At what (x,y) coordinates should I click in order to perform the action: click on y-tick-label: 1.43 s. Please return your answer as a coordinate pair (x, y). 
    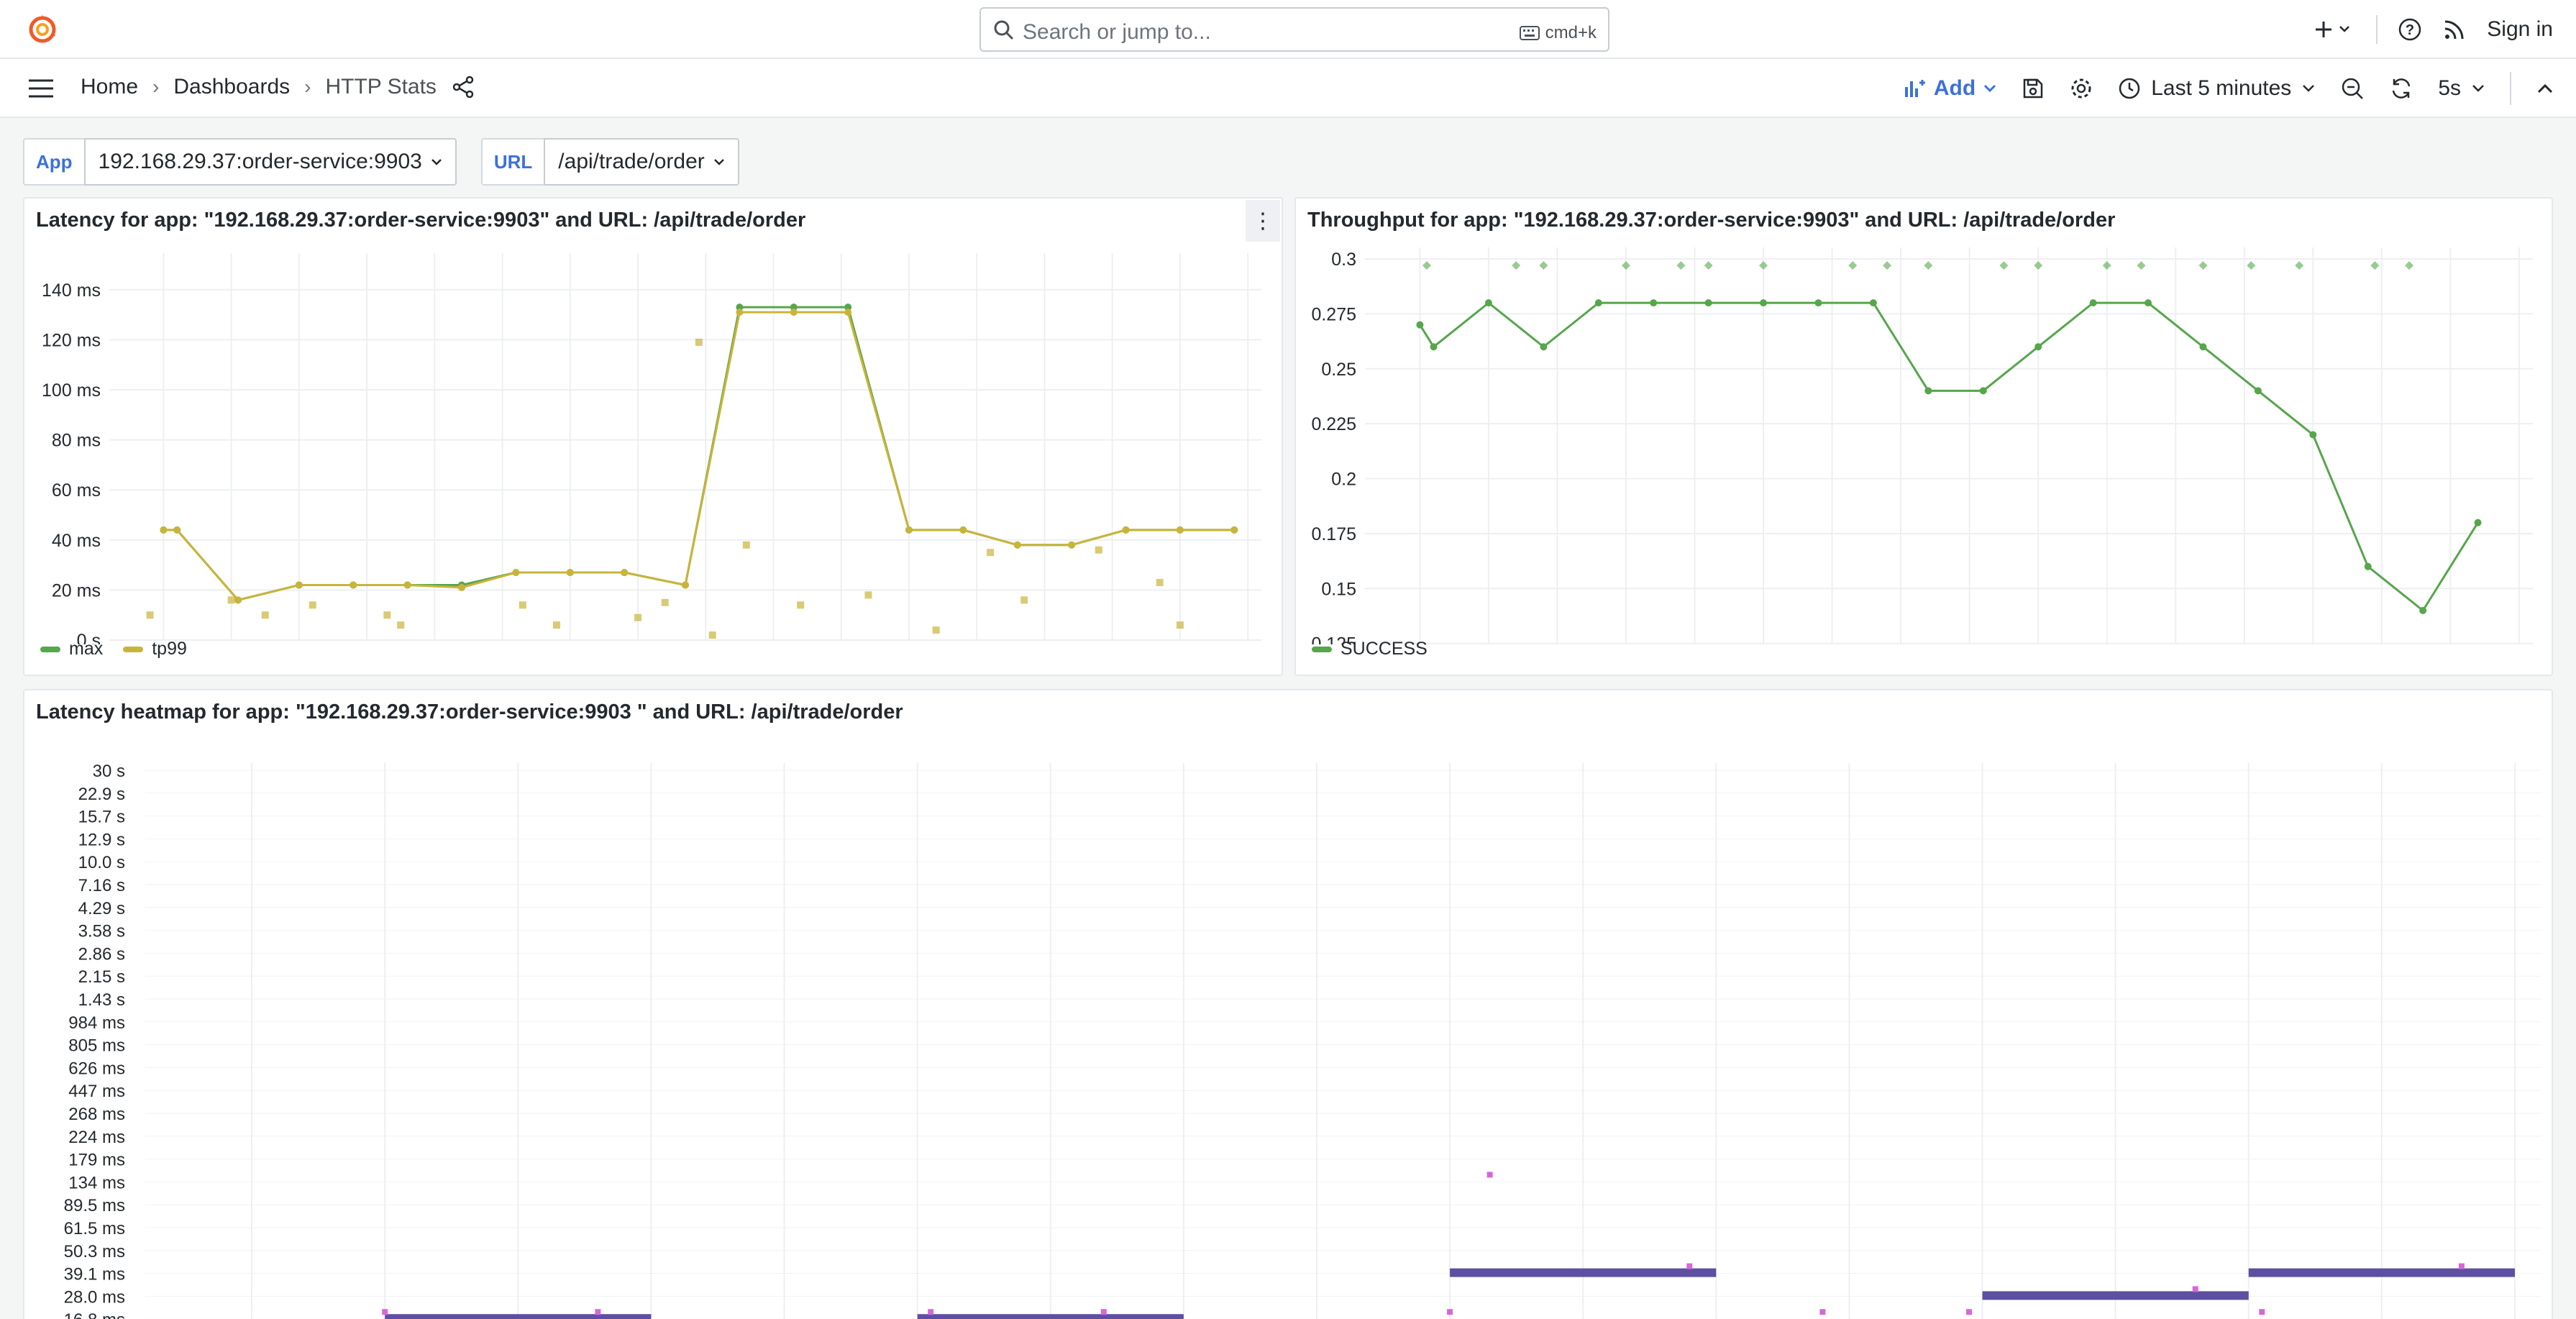
    Looking at the image, I should click on (102, 1000).